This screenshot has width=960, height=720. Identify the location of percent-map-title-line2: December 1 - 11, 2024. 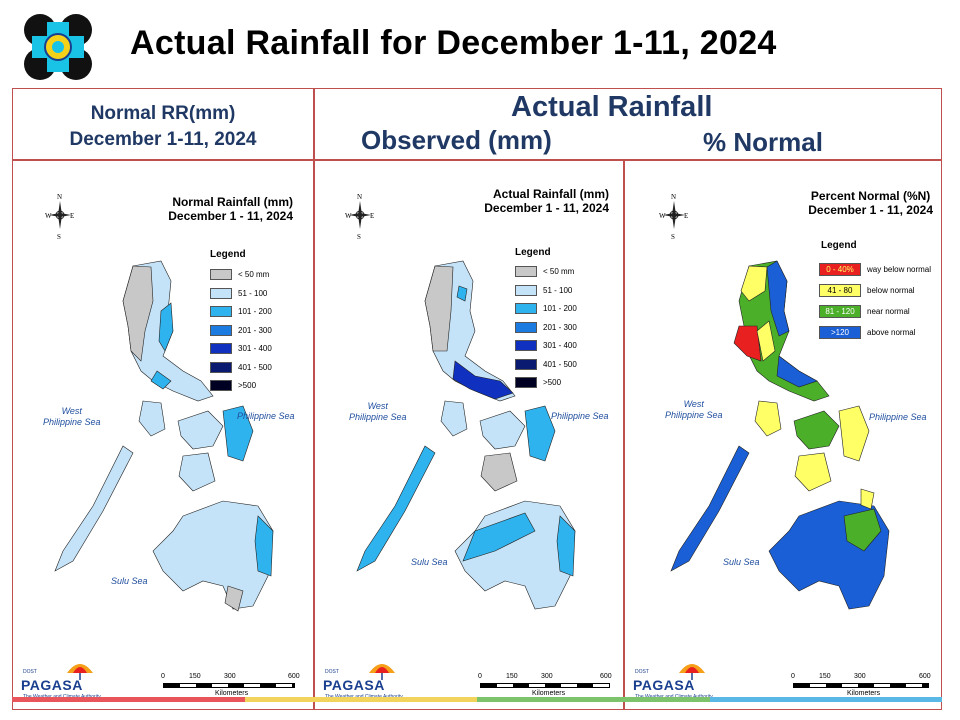
(870, 210).